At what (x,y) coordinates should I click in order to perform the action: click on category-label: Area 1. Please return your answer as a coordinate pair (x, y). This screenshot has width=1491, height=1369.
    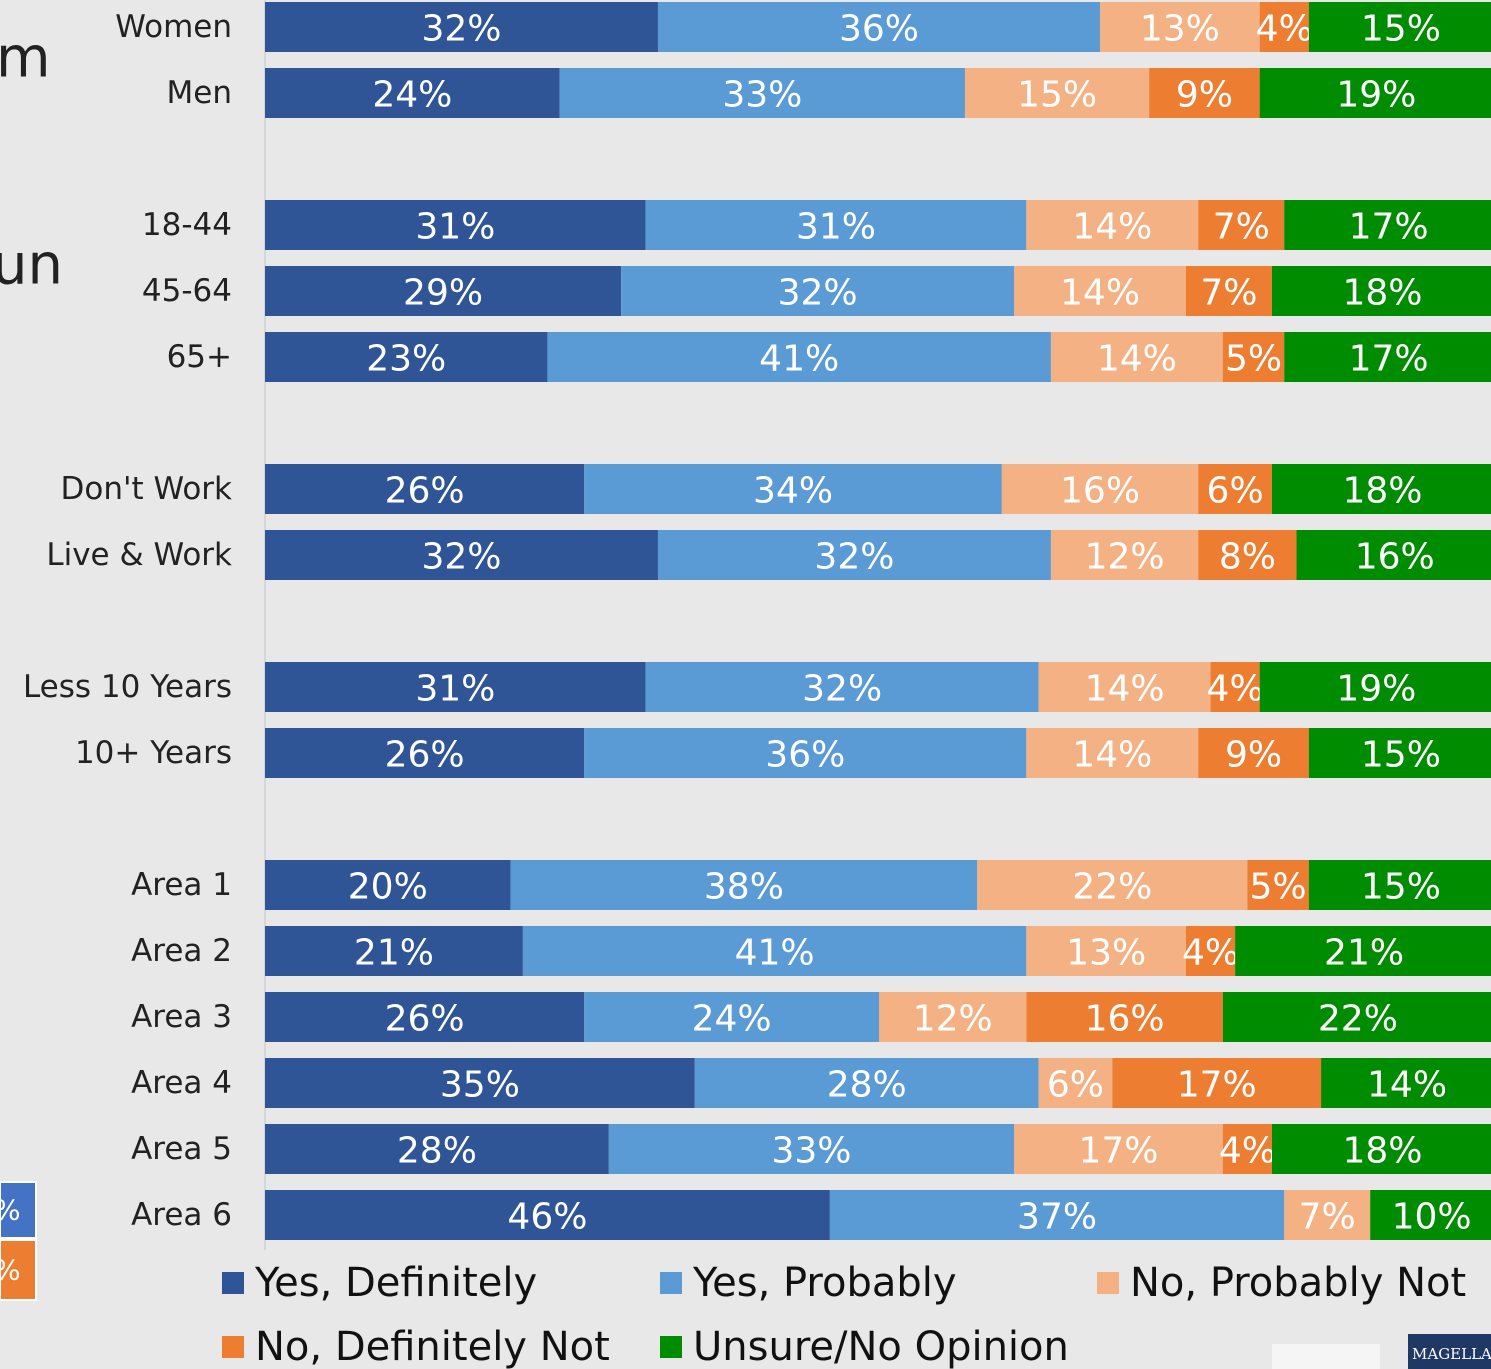
    Looking at the image, I should click on (181, 885).